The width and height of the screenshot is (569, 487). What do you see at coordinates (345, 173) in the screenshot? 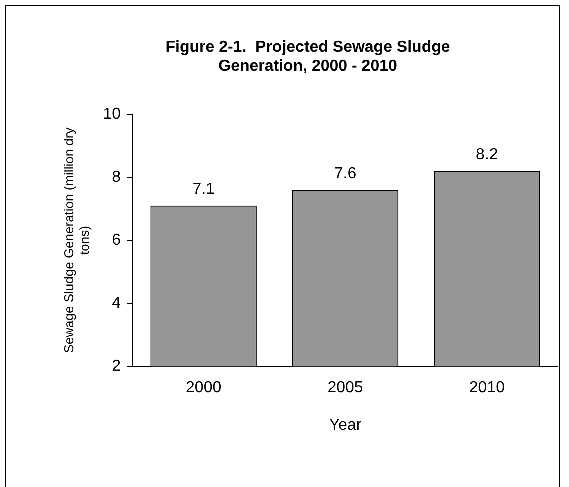
I see `data-label: 7.6` at bounding box center [345, 173].